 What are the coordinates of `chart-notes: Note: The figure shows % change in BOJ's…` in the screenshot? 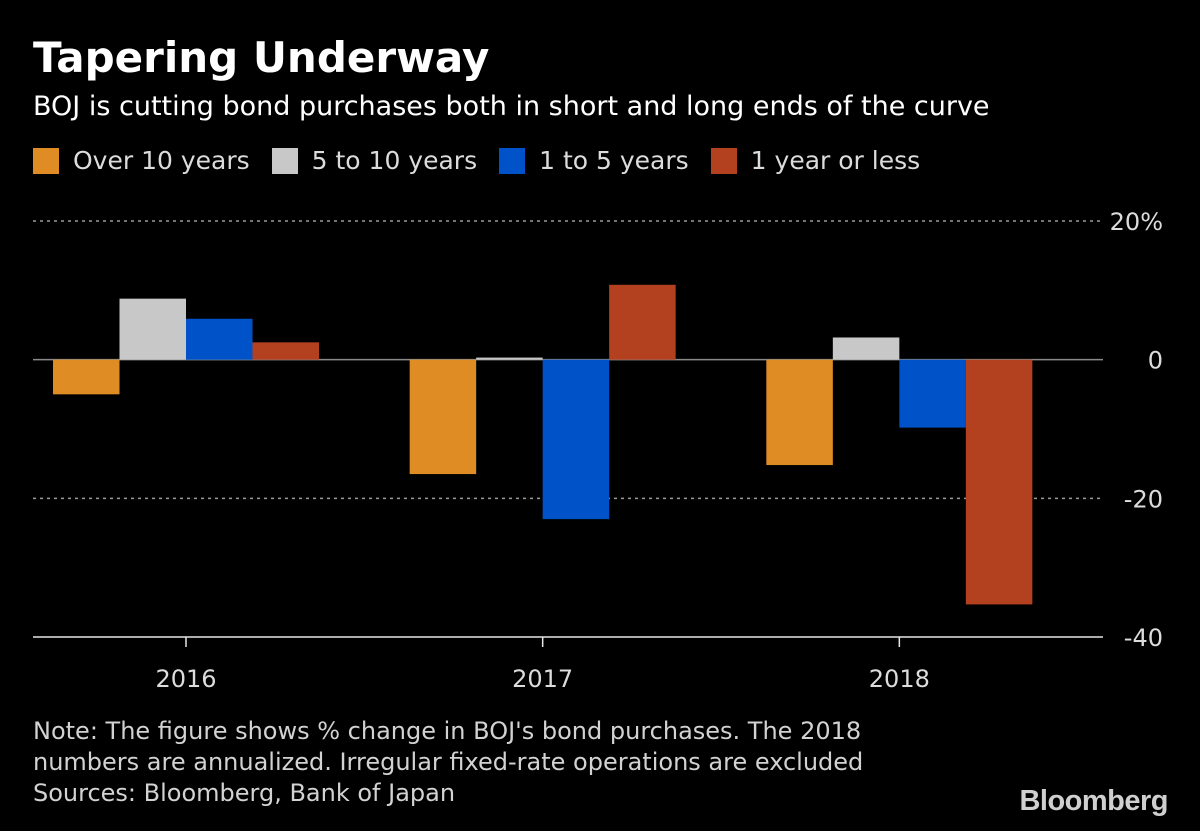 It's located at (448, 762).